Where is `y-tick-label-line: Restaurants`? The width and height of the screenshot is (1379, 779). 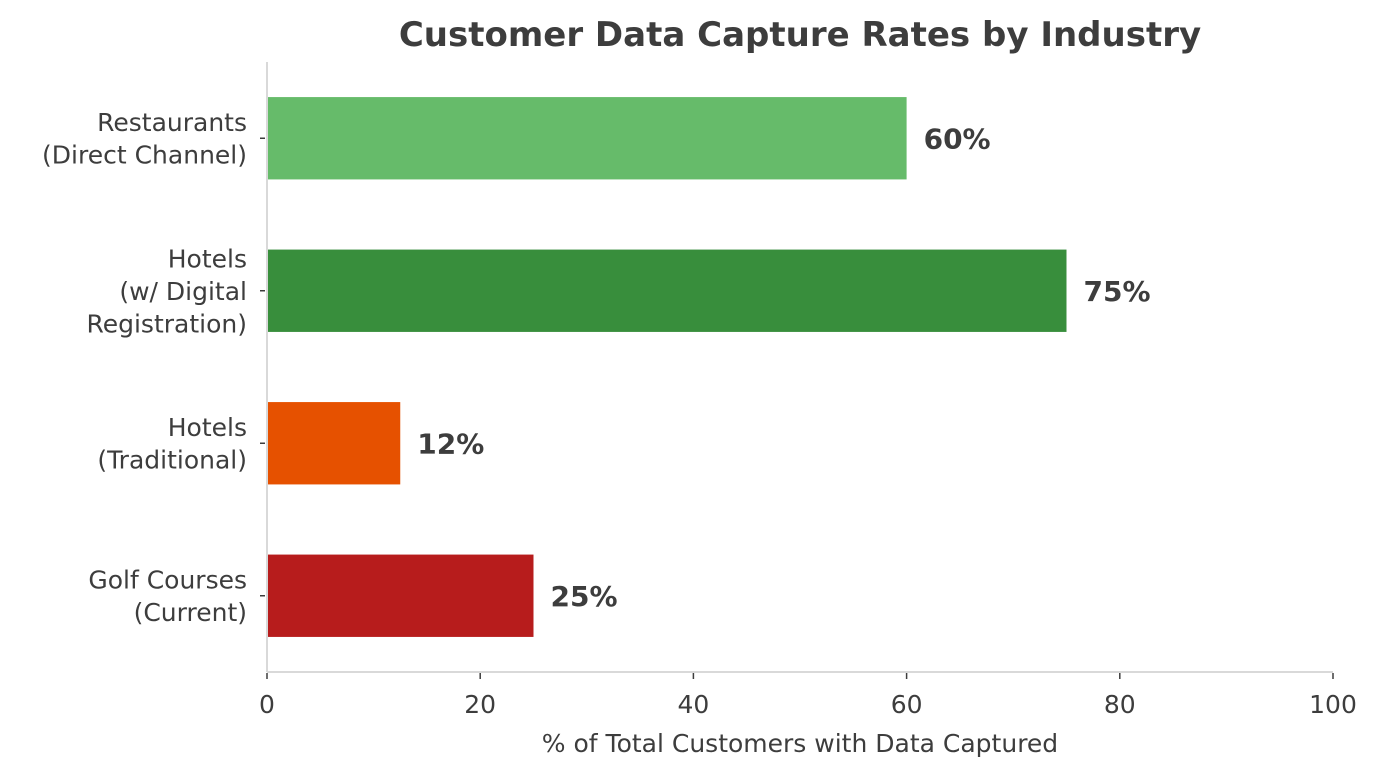
y-tick-label-line: Restaurants is located at coordinates (172, 122).